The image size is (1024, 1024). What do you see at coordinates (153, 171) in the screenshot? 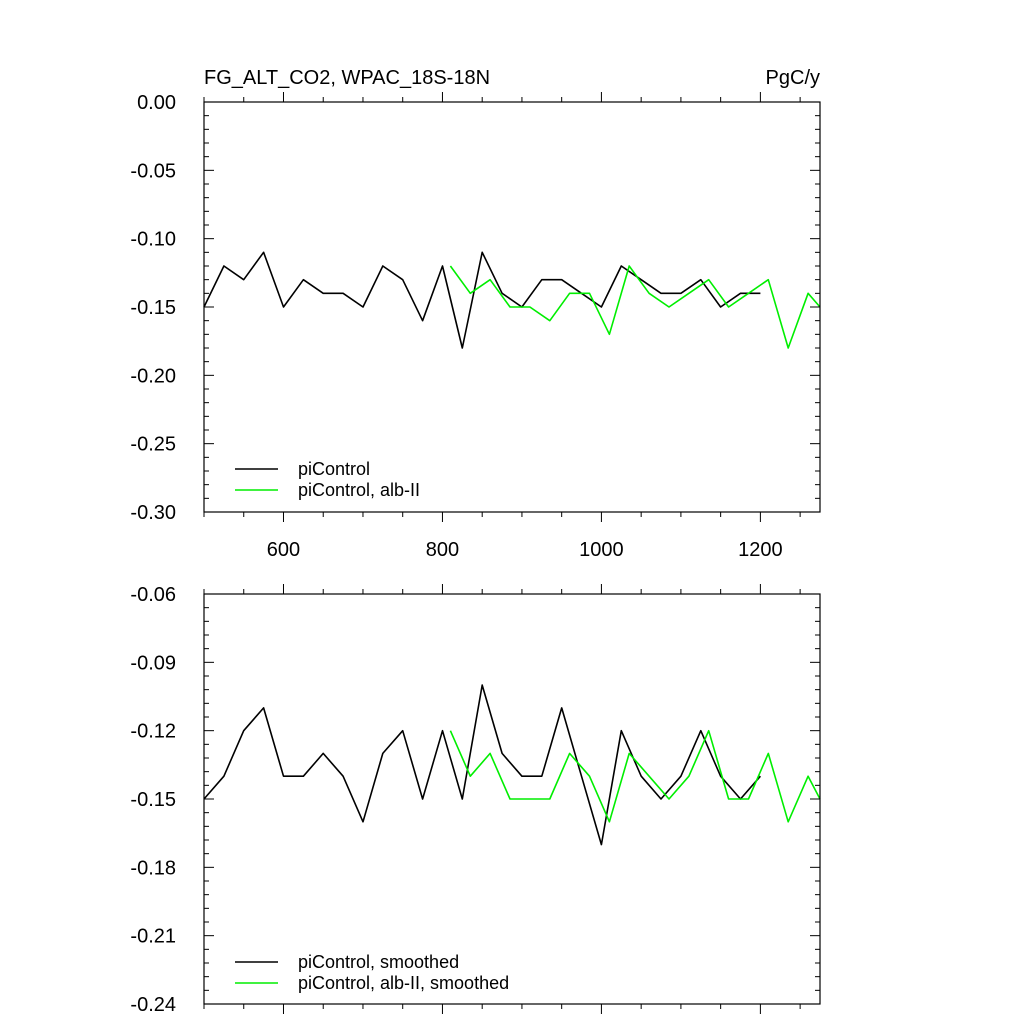
I see `y-tick-label: -0.05` at bounding box center [153, 171].